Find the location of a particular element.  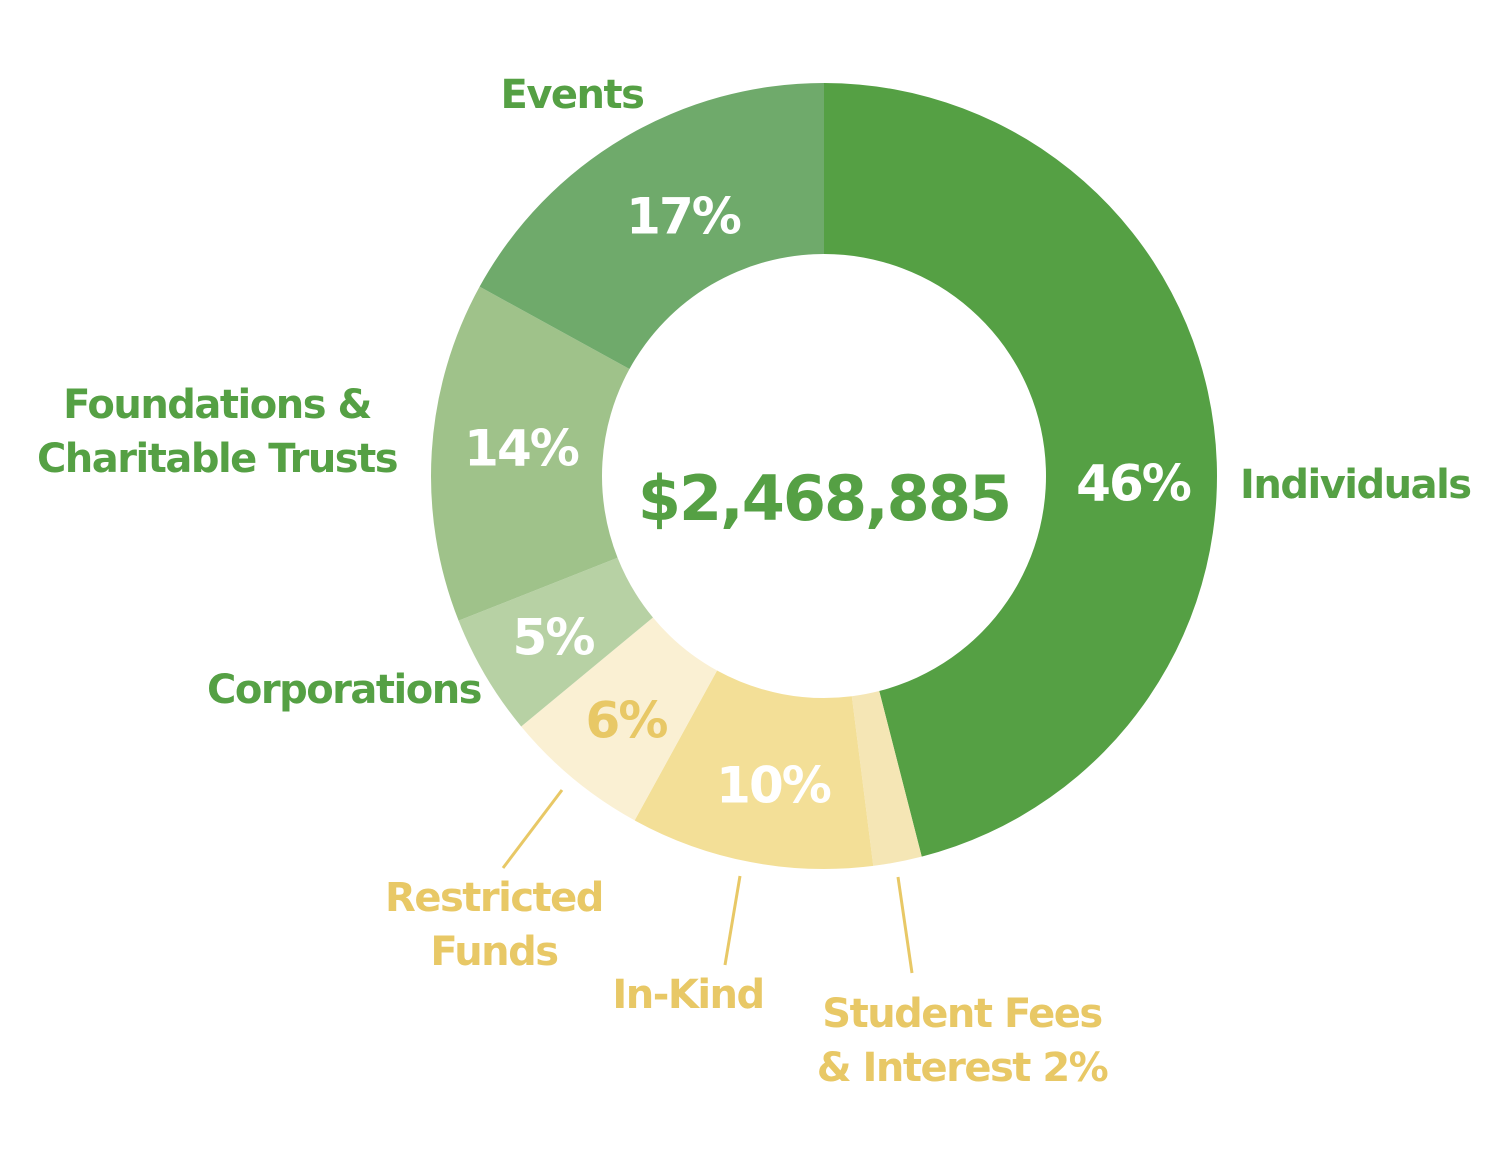

leader-line-student-fees-interest is located at coordinates (905, 925).